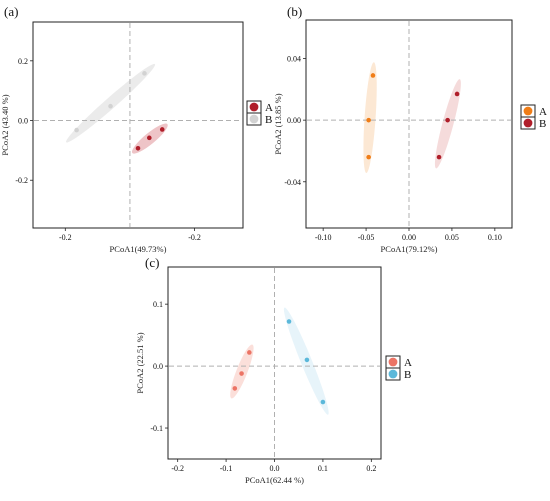 This screenshot has width=550, height=501. I want to click on y-tick-label: 0.1, so click(158, 304).